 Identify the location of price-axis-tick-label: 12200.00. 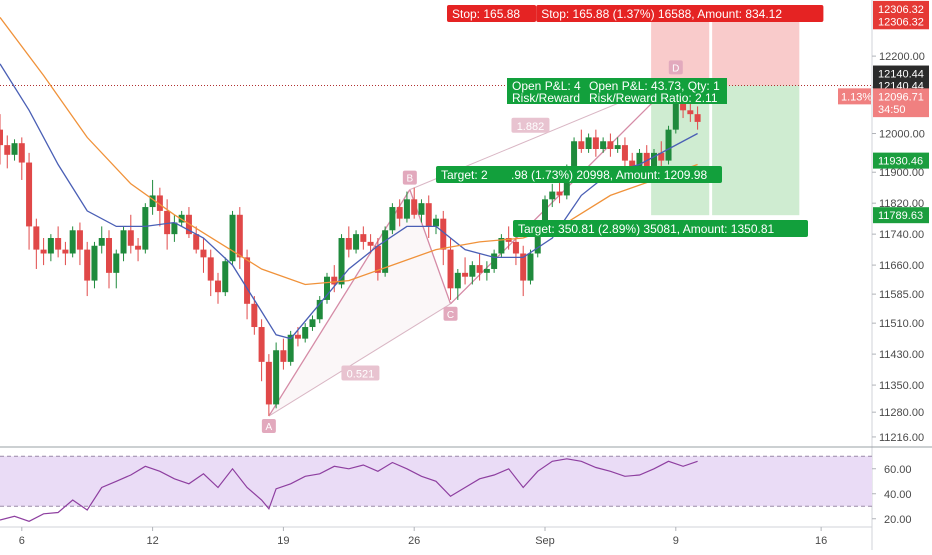
(902, 57).